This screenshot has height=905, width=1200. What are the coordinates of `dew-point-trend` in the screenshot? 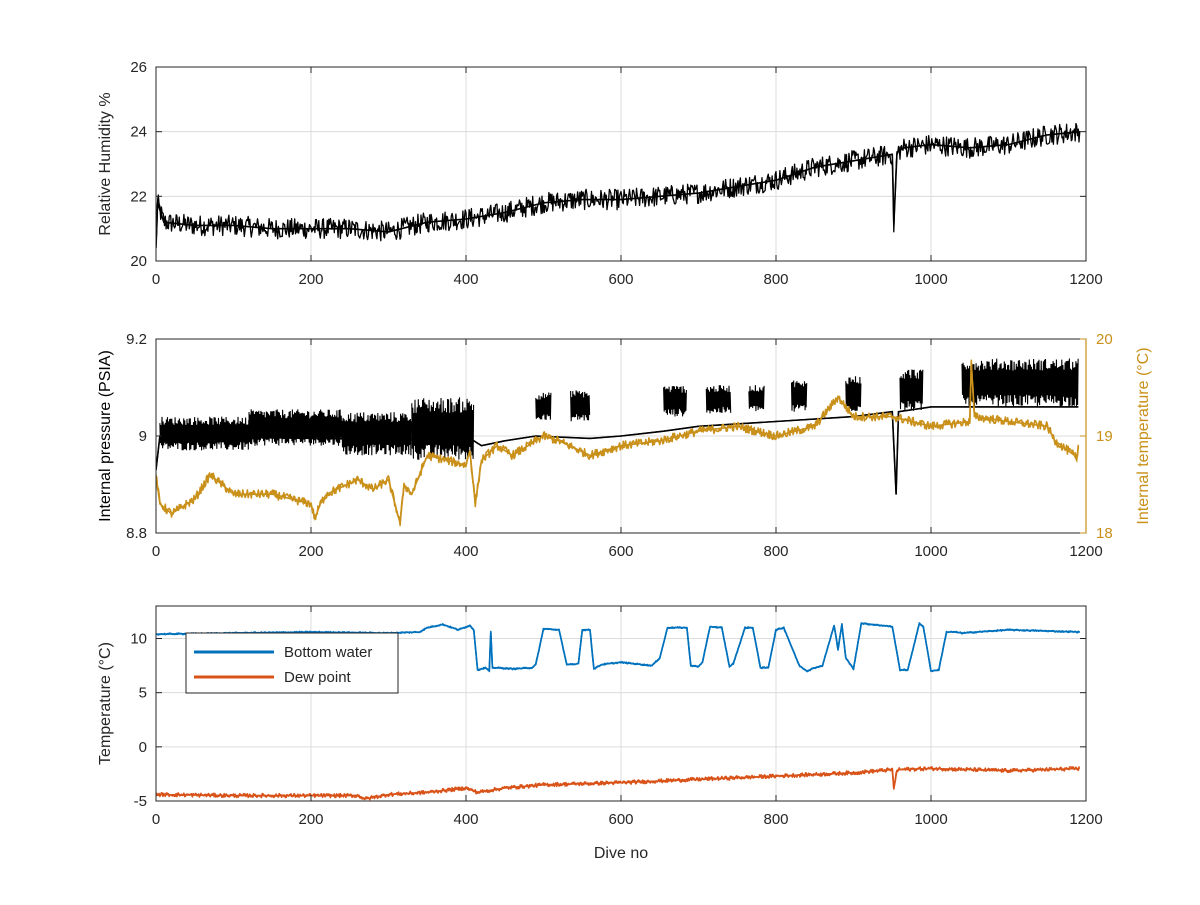 It's located at (618, 783).